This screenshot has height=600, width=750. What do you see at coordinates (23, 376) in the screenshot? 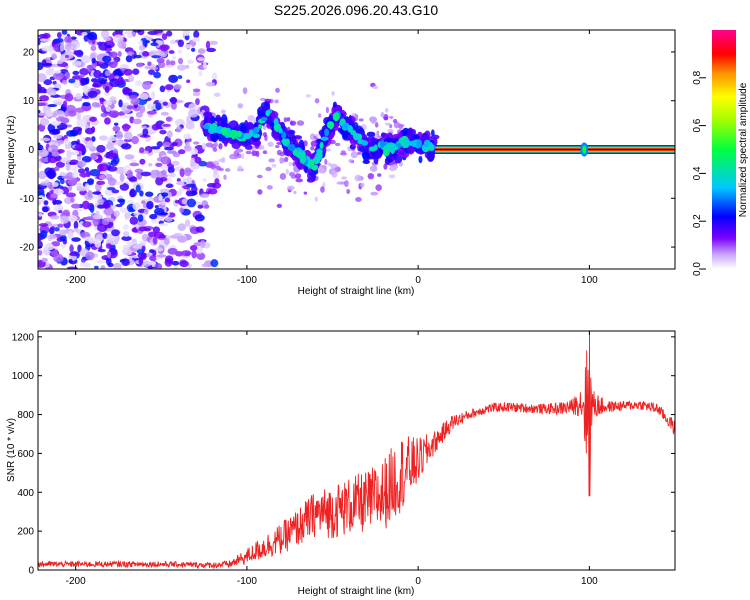
I see `snr-ytick-label: 1000` at bounding box center [23, 376].